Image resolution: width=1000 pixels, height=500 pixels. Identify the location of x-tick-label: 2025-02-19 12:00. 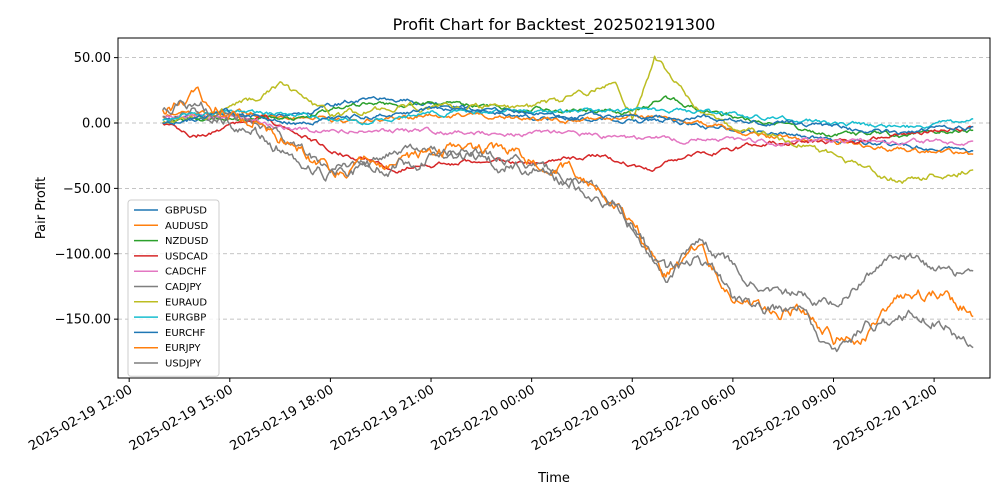
(80, 418).